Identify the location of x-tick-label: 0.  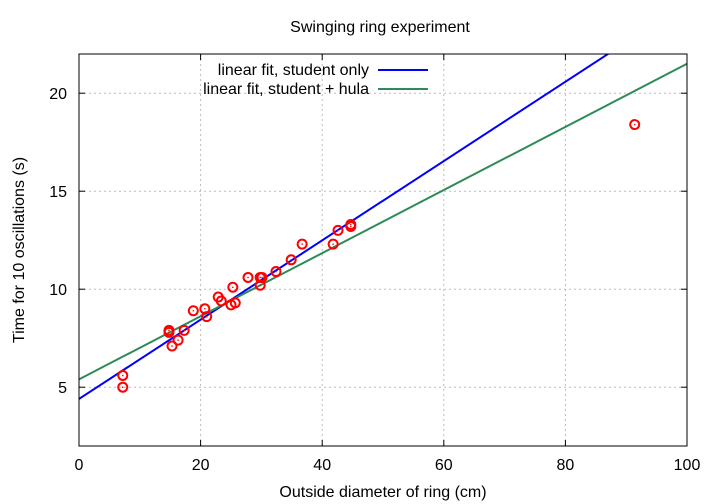
(79, 465).